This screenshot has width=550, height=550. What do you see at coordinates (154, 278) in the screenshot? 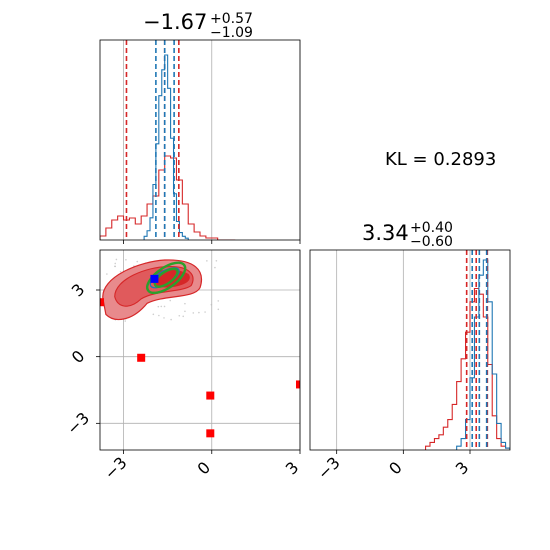
I see `blue-square-marker` at bounding box center [154, 278].